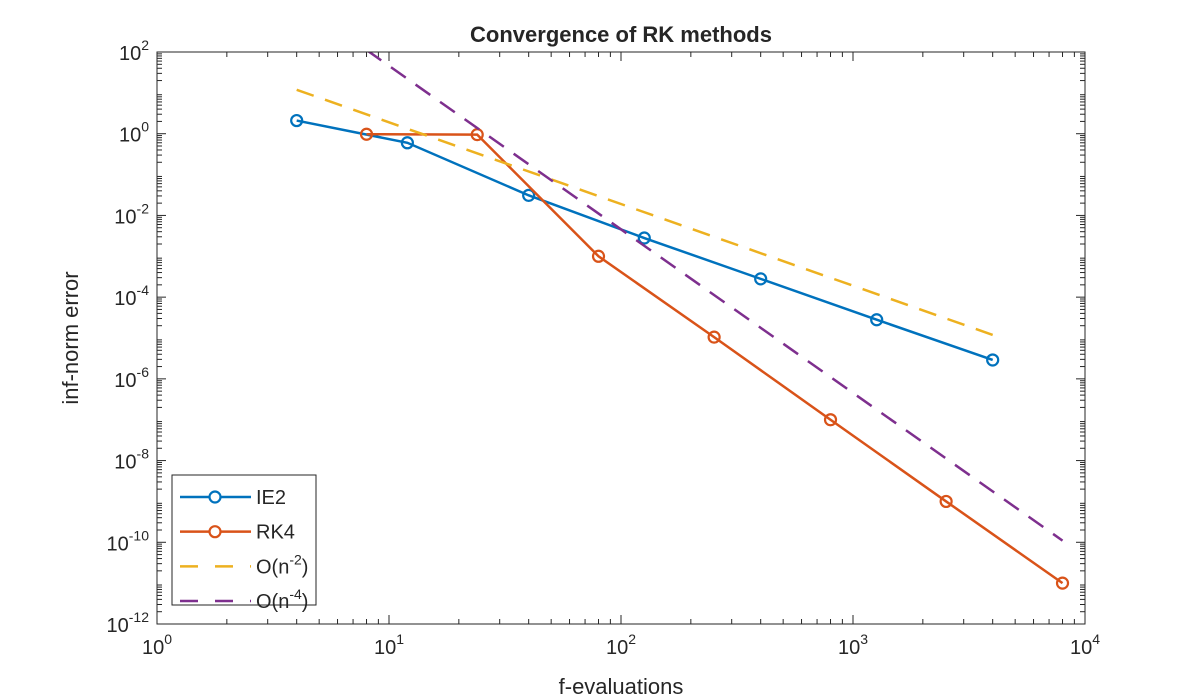 Image resolution: width=1200 pixels, height=700 pixels. I want to click on x-tick-label: 10⁴, so click(1085, 645).